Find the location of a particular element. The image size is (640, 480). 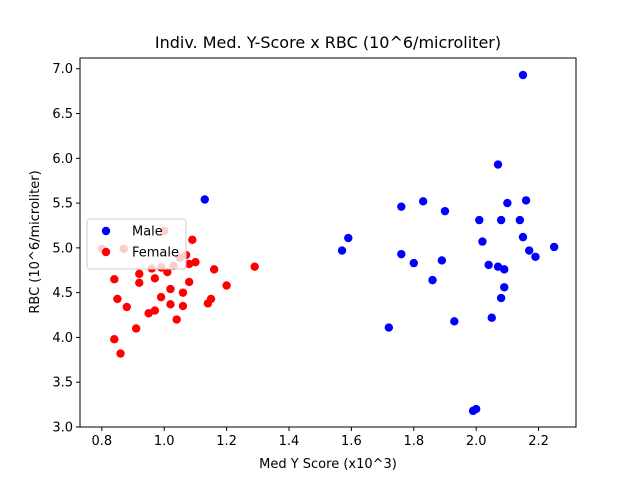

x-axis-label: Med Y Score (x10^3) is located at coordinates (328, 464).